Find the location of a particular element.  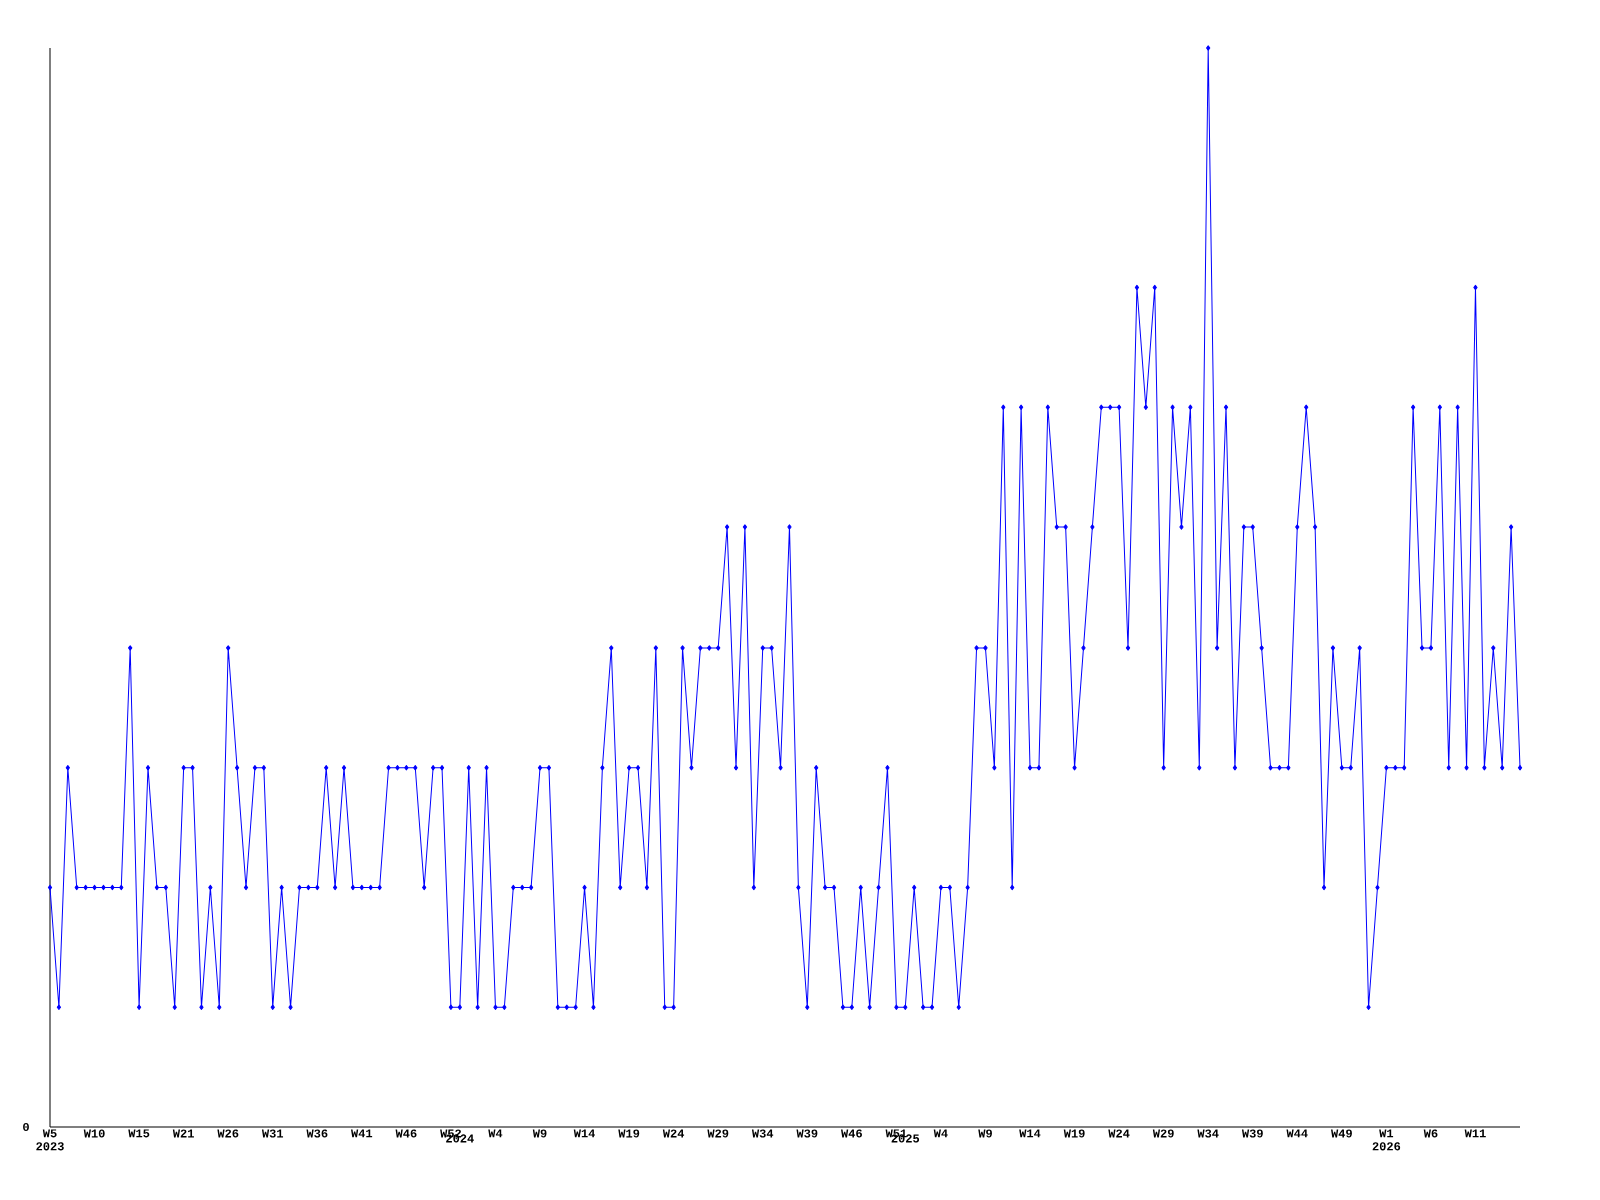

x-tick-label: W49 is located at coordinates (1341, 1133).